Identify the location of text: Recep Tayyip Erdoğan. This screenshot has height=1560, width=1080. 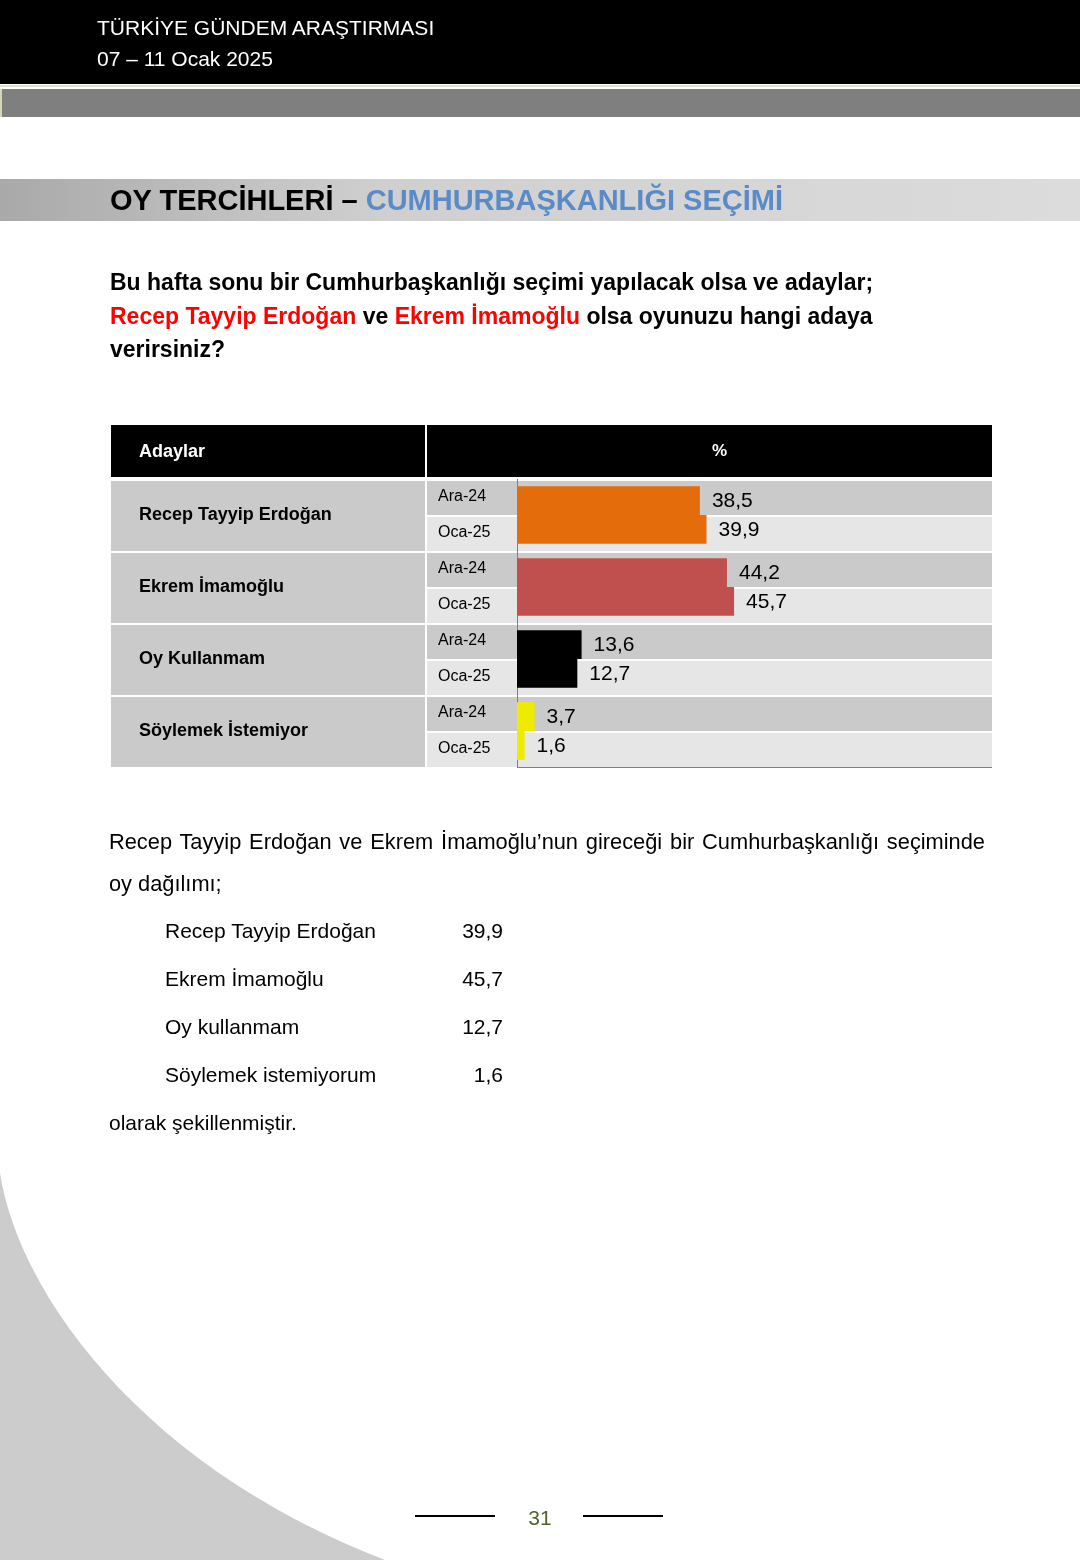
(270, 931).